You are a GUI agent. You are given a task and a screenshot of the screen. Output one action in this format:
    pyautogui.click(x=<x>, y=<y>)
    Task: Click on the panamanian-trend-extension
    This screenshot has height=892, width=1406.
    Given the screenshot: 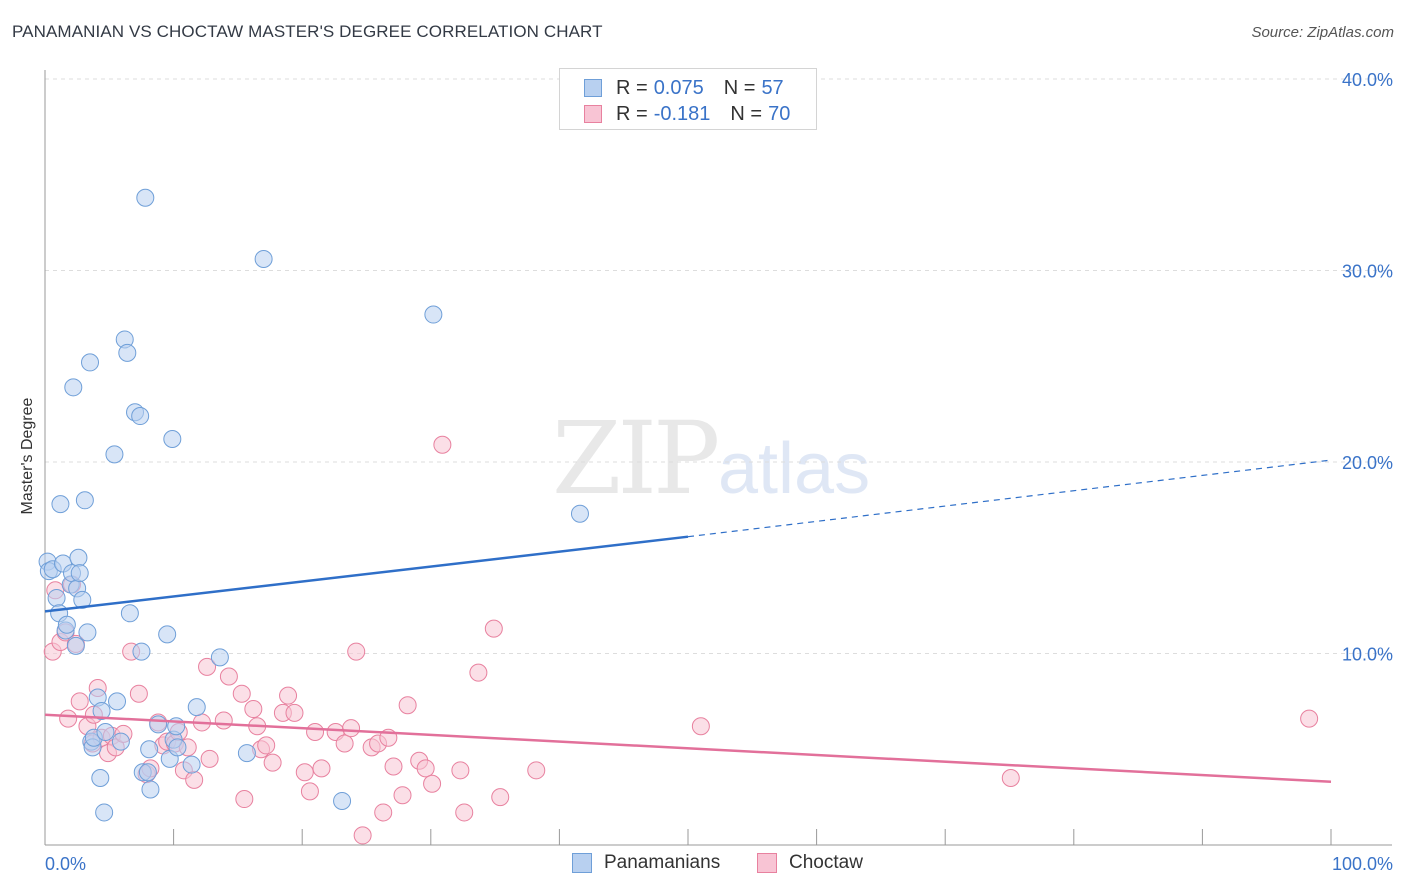 What is the action you would take?
    pyautogui.click(x=1009, y=498)
    